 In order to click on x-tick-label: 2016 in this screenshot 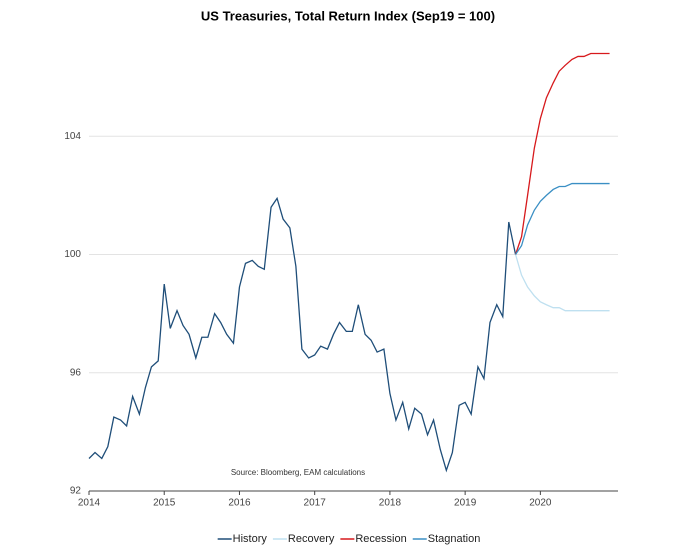, I will do `click(239, 503)`.